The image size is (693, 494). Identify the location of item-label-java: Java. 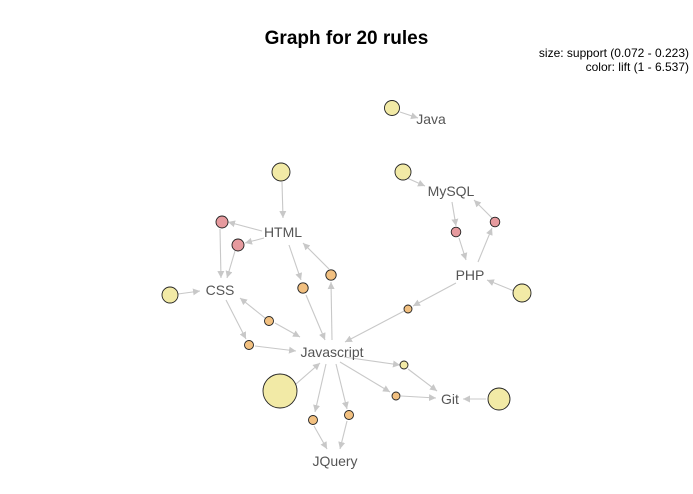
(431, 119).